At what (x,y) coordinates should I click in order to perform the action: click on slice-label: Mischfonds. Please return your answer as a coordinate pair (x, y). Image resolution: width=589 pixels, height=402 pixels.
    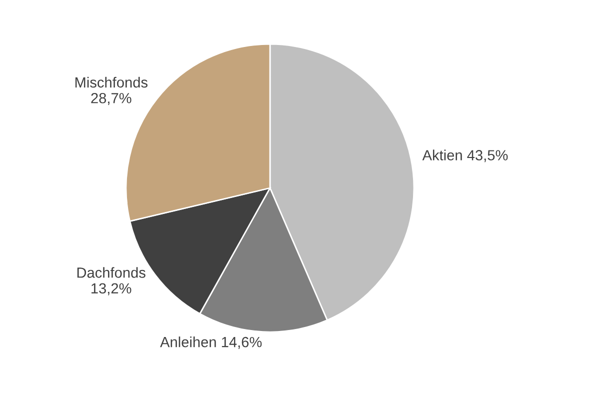
    Looking at the image, I should click on (111, 82).